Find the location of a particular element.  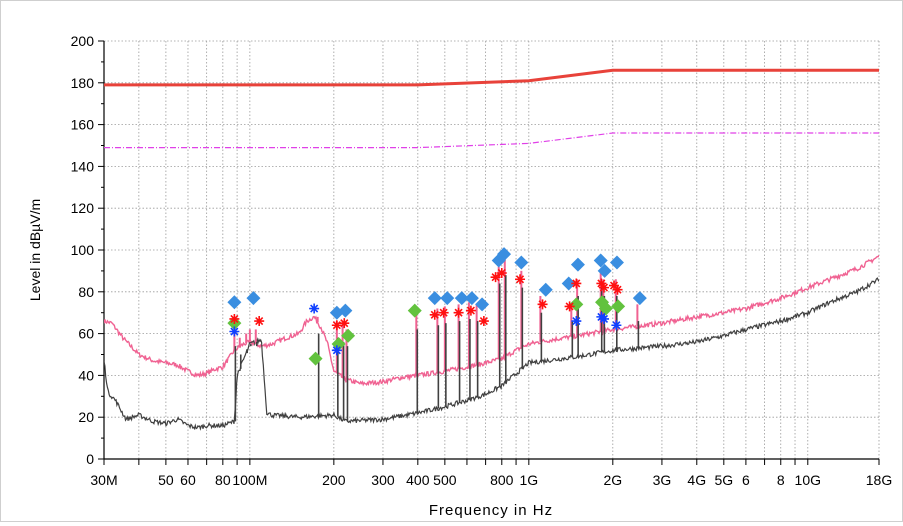

x-tick-label: 10G is located at coordinates (808, 480).